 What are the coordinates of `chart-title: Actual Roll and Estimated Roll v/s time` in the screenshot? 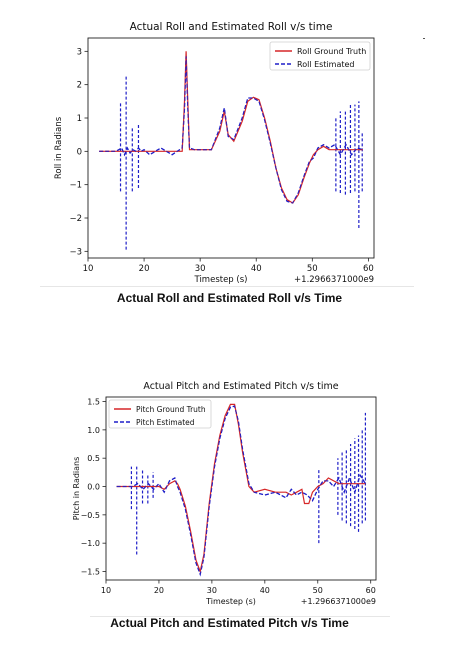 It's located at (231, 27).